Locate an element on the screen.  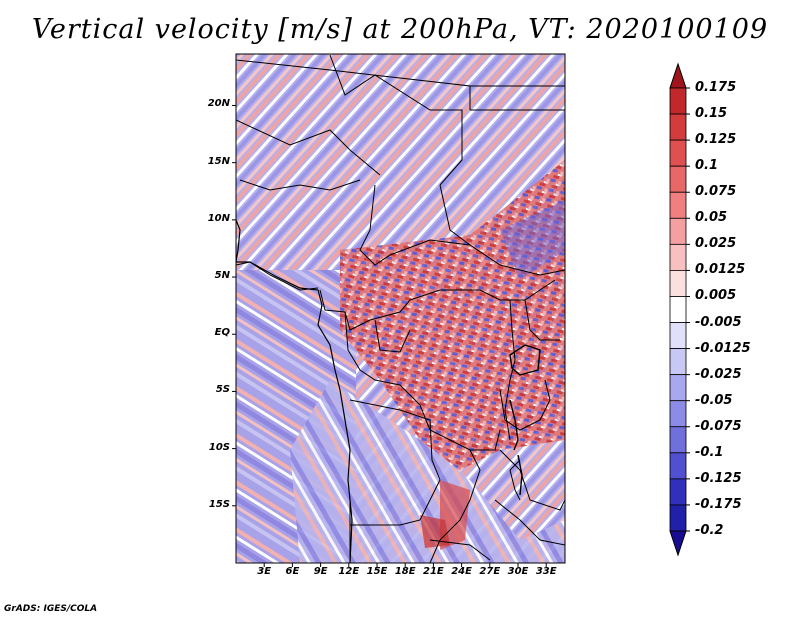
colorbar-label: 0.05 is located at coordinates (711, 218).